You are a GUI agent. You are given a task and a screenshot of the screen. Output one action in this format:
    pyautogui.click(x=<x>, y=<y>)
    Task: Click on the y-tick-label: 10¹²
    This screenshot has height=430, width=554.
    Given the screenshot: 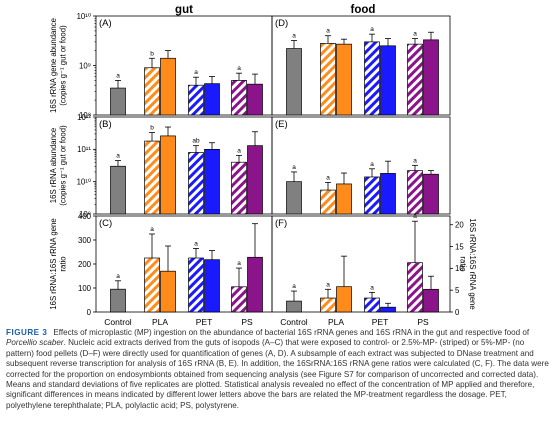 What is the action you would take?
    pyautogui.click(x=84, y=117)
    